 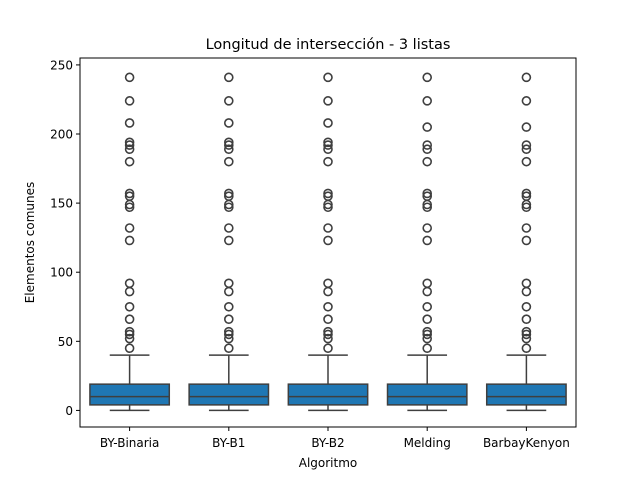 What do you see at coordinates (130, 443) in the screenshot?
I see `x-tick-label: BY-Binaria` at bounding box center [130, 443].